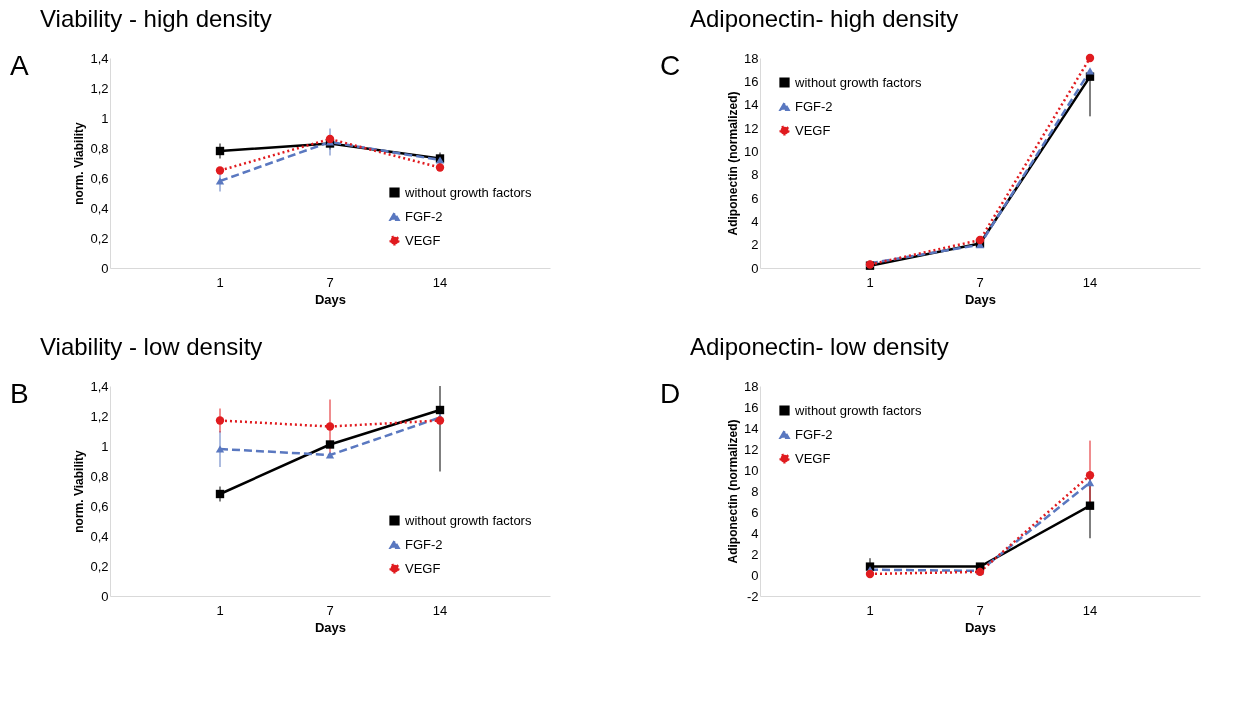 Image resolution: width=1244 pixels, height=706 pixels. I want to click on chart-title: Viability - low density, so click(151, 346).